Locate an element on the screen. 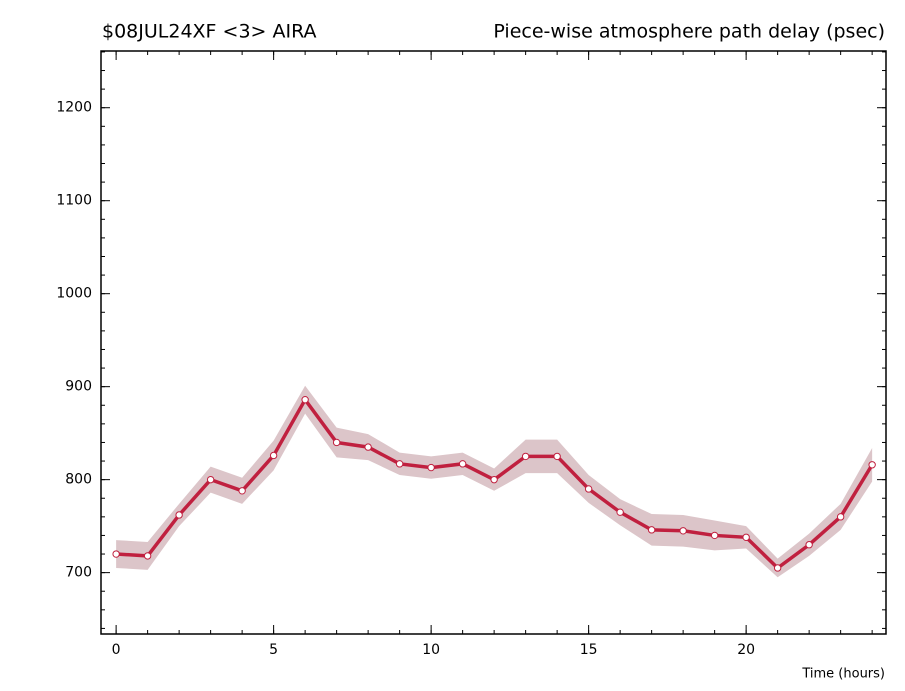 This screenshot has height=691, width=905. chart-title: $08JUL24XF <3> AIRA is located at coordinates (209, 32).